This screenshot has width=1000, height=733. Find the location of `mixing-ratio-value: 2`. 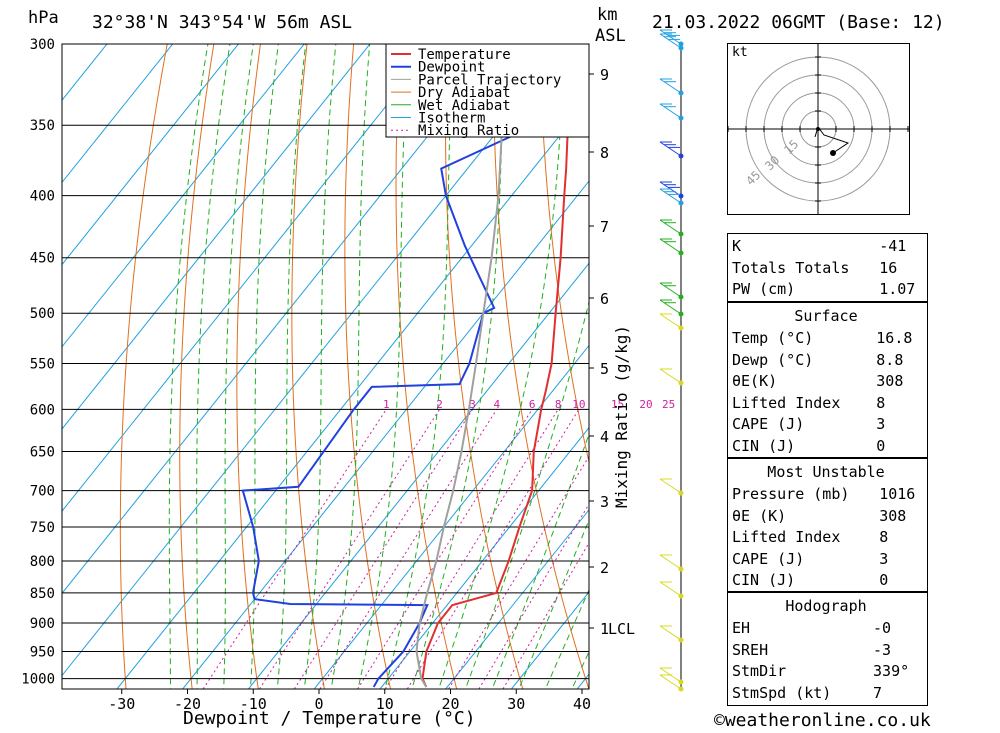

mixing-ratio-value: 2 is located at coordinates (439, 404).